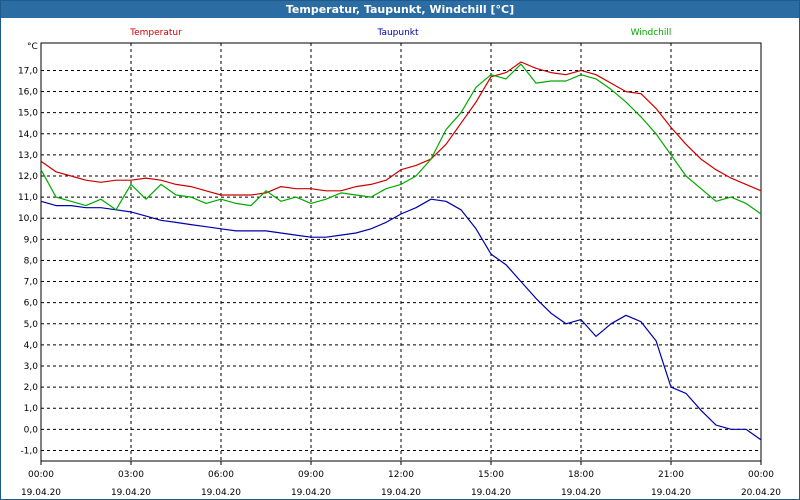 Image resolution: width=800 pixels, height=500 pixels. Describe the element at coordinates (28, 71) in the screenshot. I see `y-tick-label: 17,0` at that location.